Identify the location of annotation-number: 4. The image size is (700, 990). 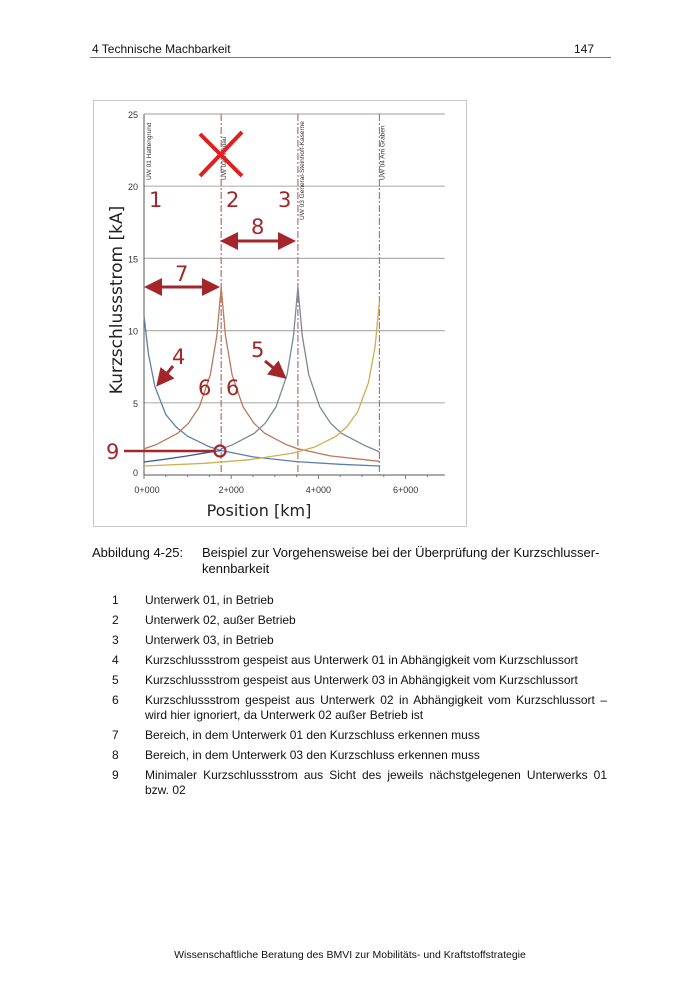
(178, 357).